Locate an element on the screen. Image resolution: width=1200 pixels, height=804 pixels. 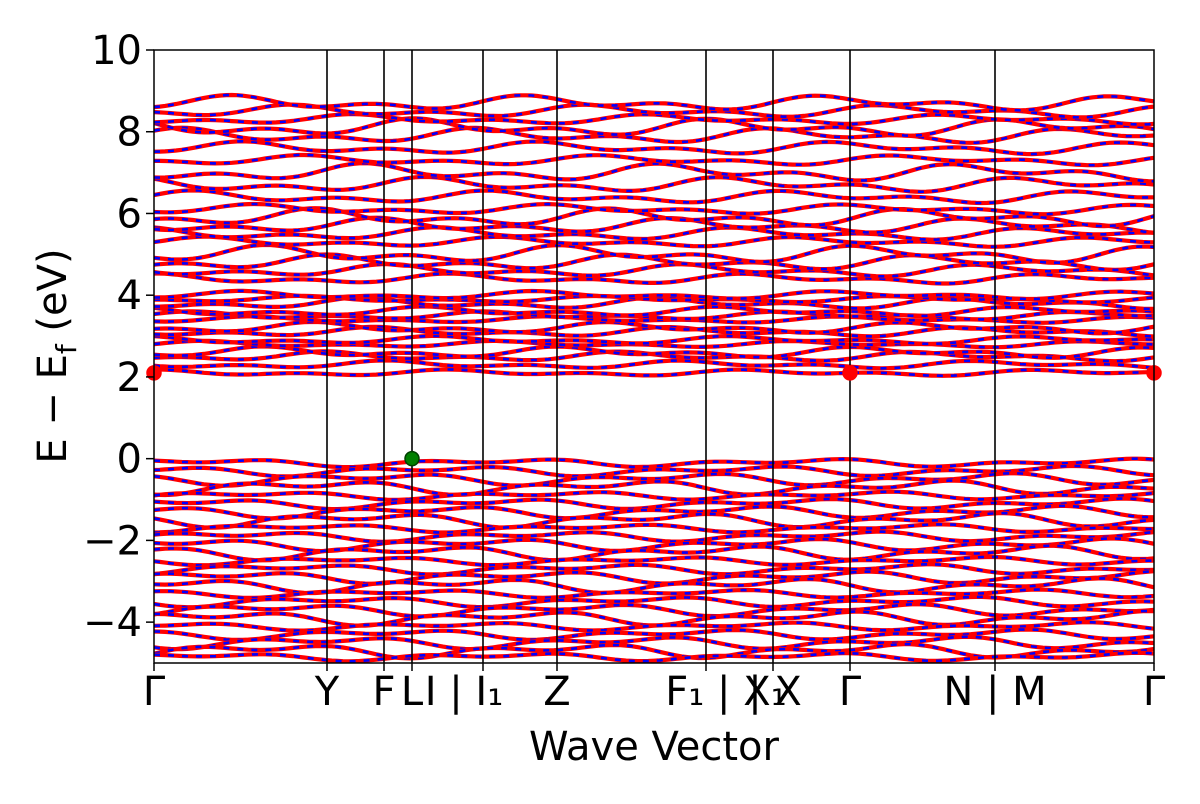
band-extrema-markers is located at coordinates (654, 416).